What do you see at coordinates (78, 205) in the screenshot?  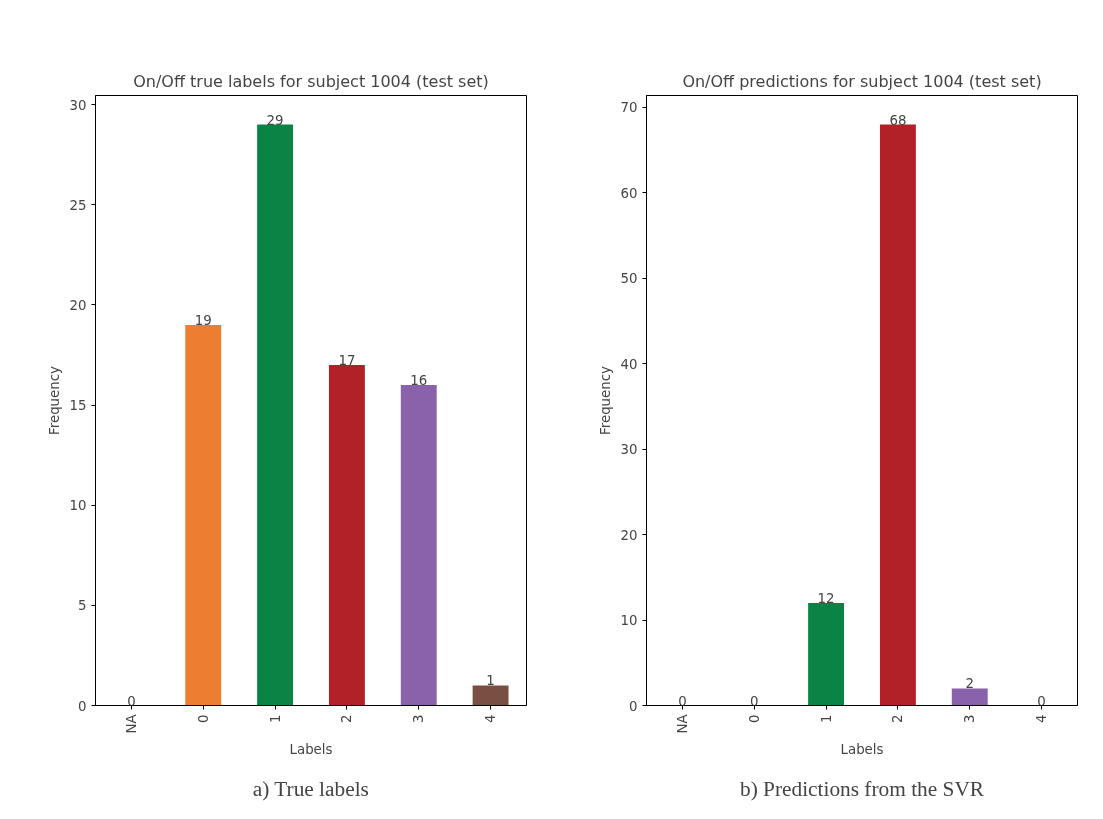 I see `y-tick-label: 25` at bounding box center [78, 205].